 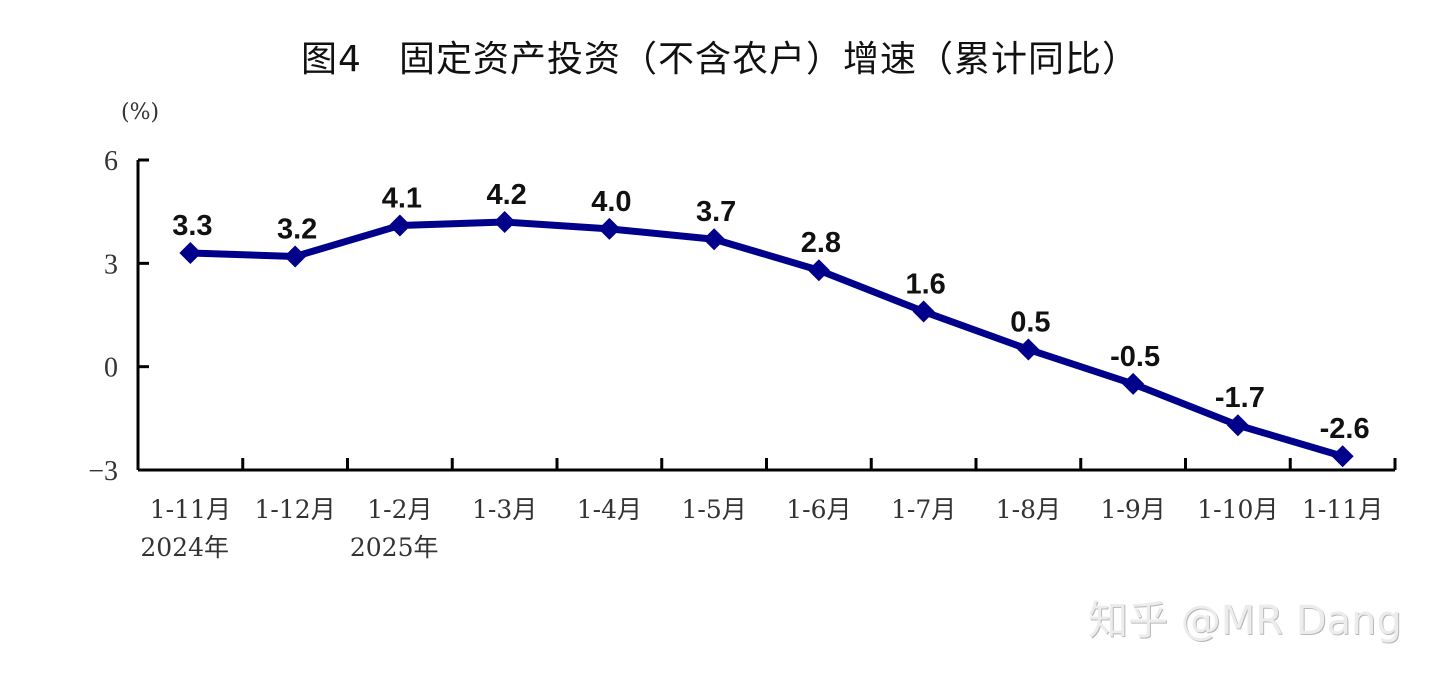 I want to click on y-tick-label: 6, so click(x=111, y=161).